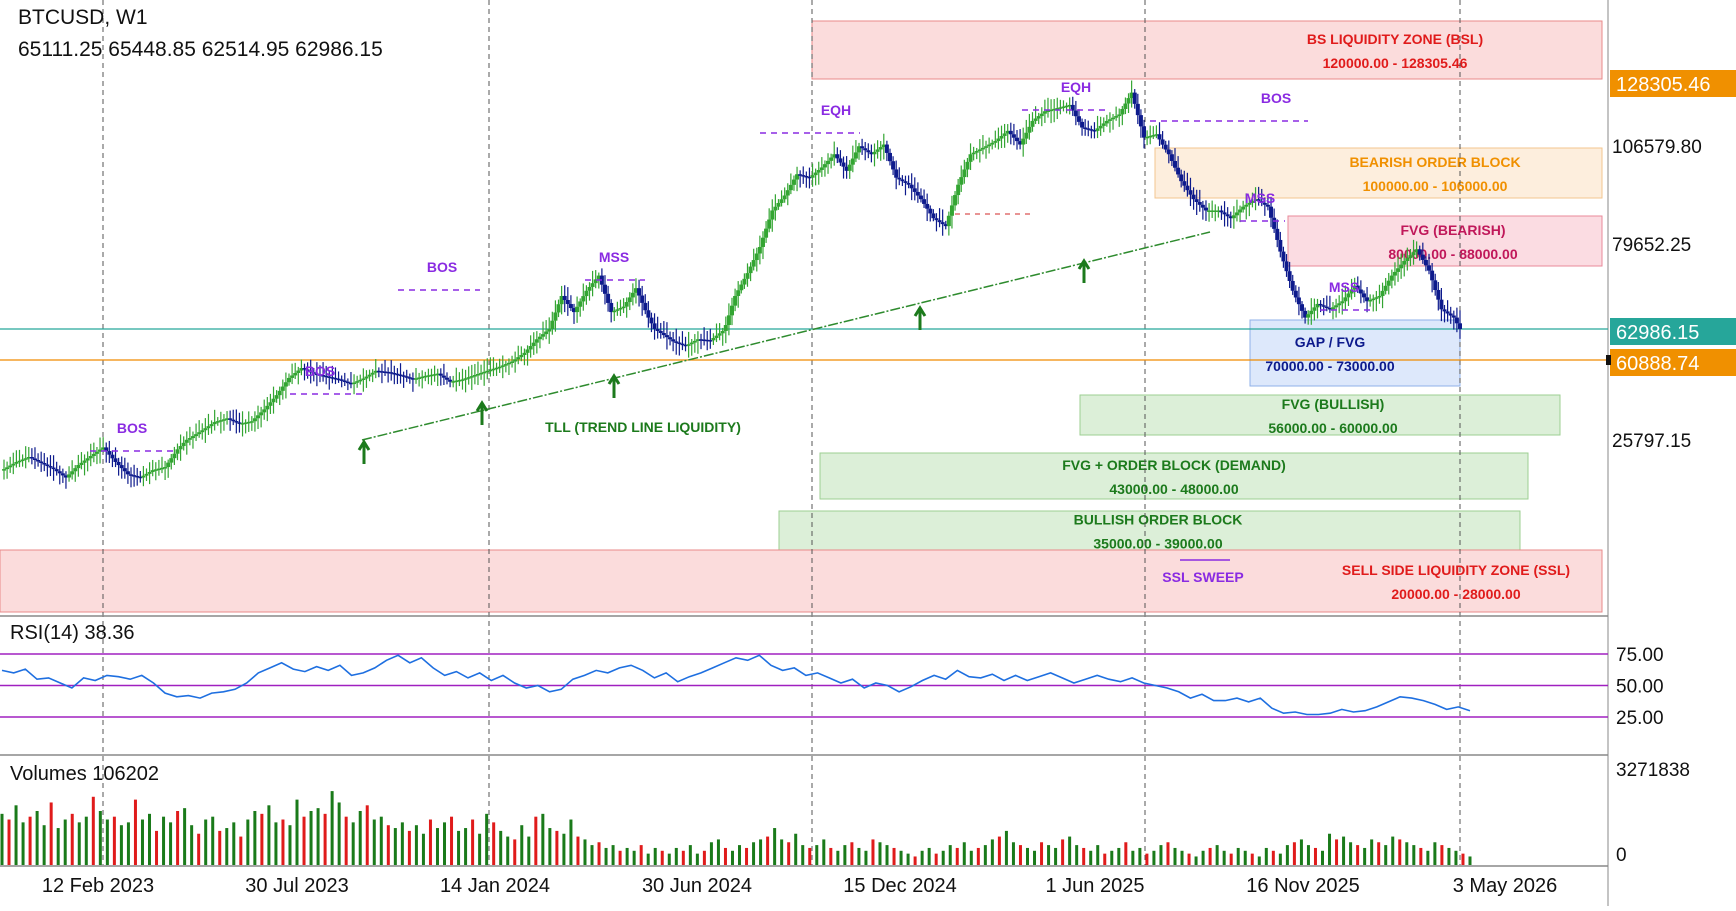  I want to click on sell-side-liquidity-zone-title: SELL SIDE LIQUIDITY ZONE (SSL), so click(1456, 570).